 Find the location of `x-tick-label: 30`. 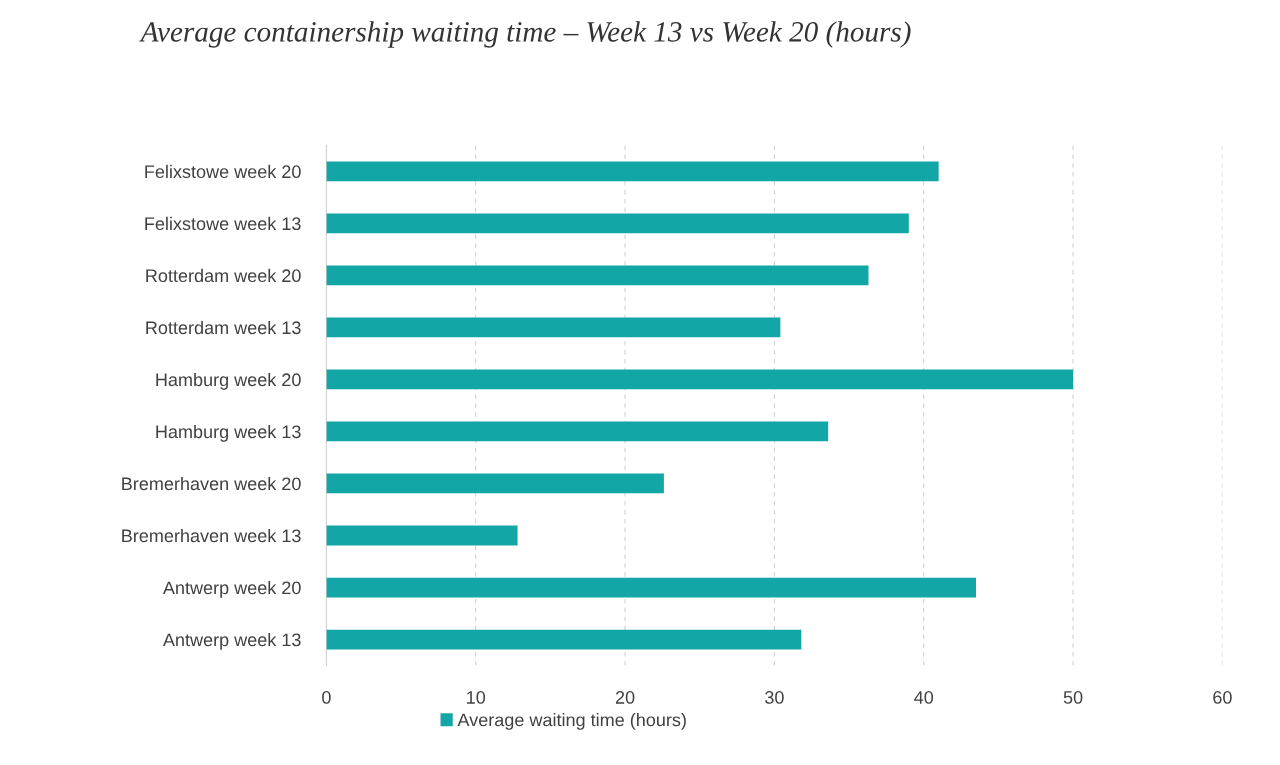

x-tick-label: 30 is located at coordinates (774, 697).